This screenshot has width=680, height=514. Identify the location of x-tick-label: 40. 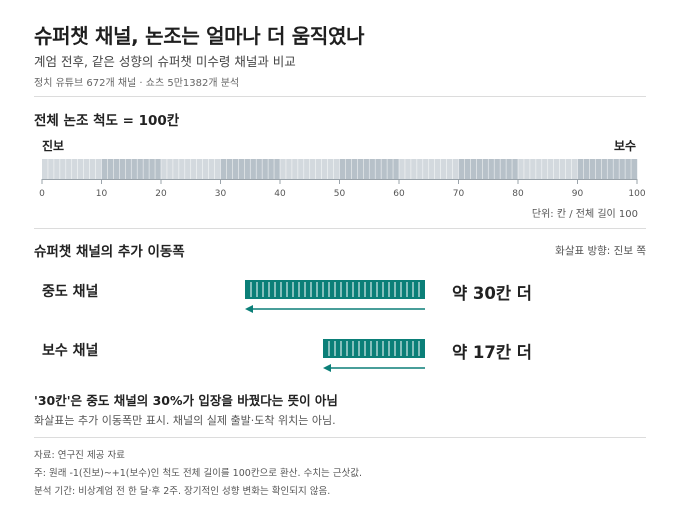
(280, 194).